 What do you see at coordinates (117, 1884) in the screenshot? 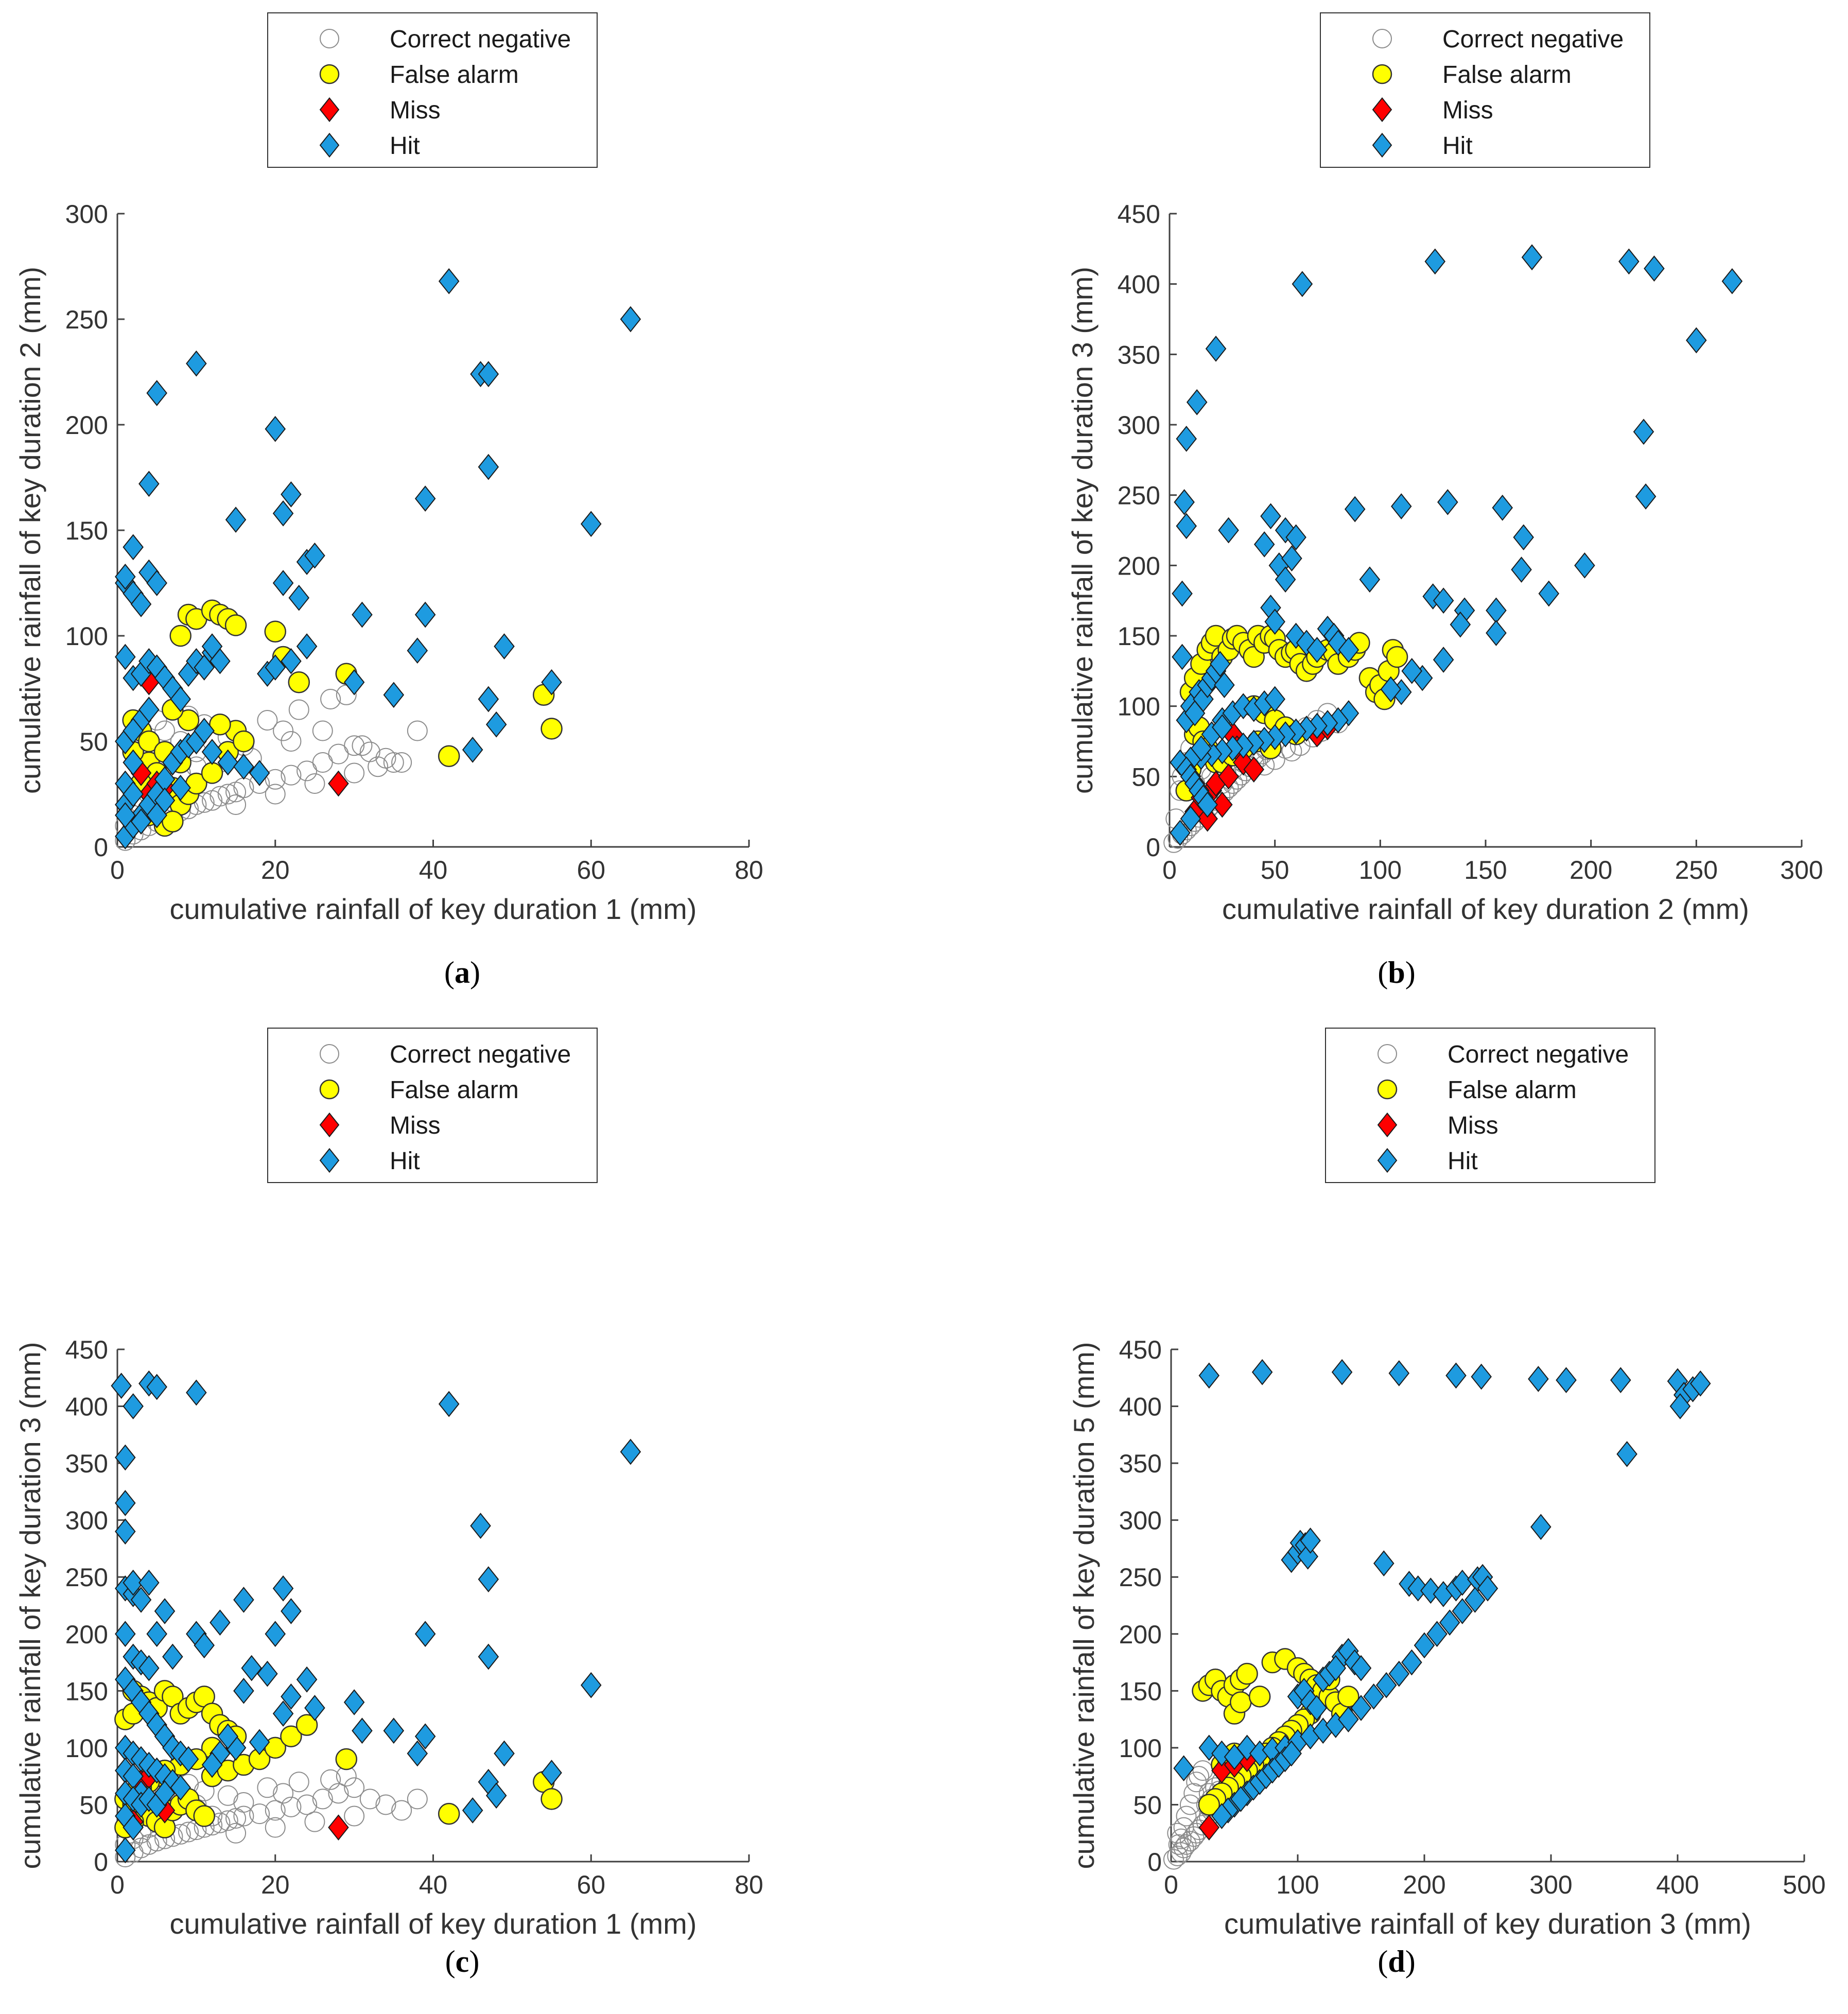
I see `x-tick-label: 0` at bounding box center [117, 1884].